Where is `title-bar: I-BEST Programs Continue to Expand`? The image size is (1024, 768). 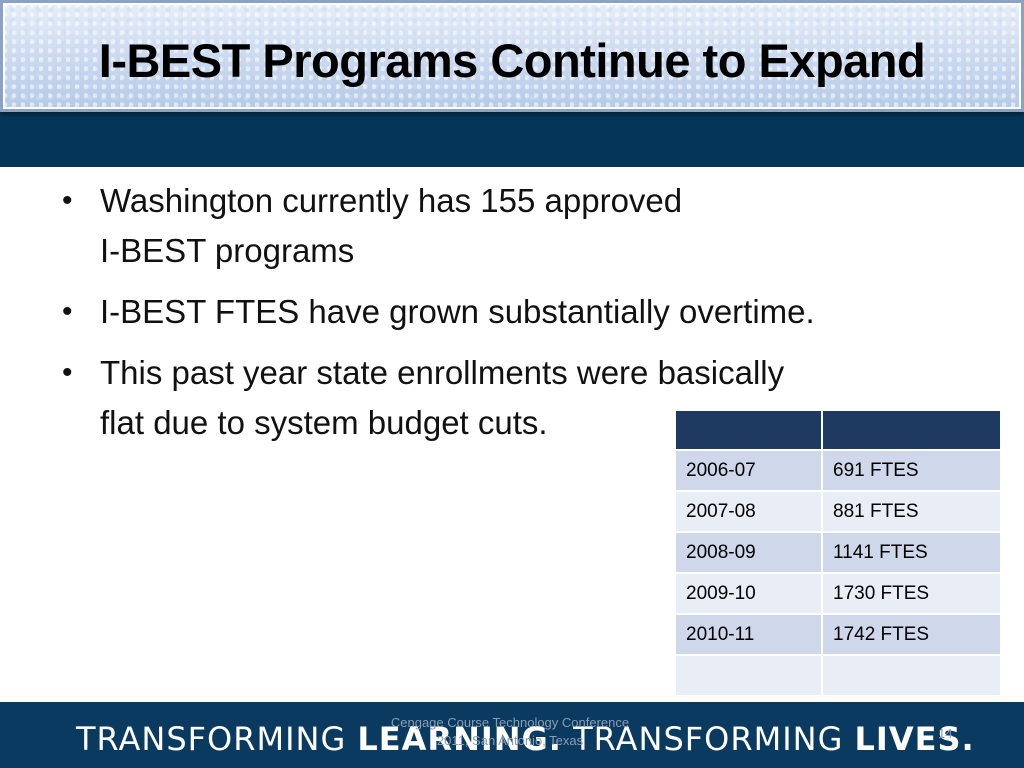
title-bar: I-BEST Programs Continue to Expand is located at coordinates (512, 56).